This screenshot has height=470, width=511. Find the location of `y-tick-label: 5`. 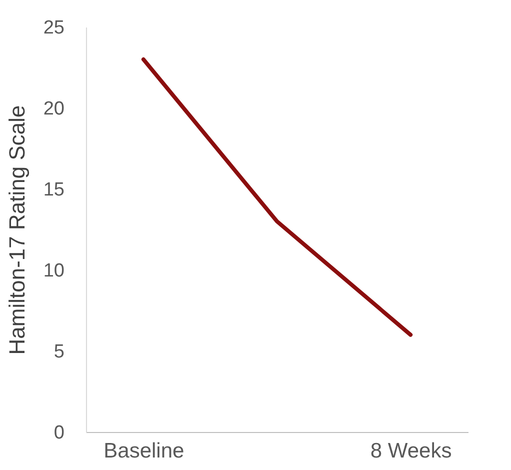

y-tick-label: 5 is located at coordinates (59, 352).